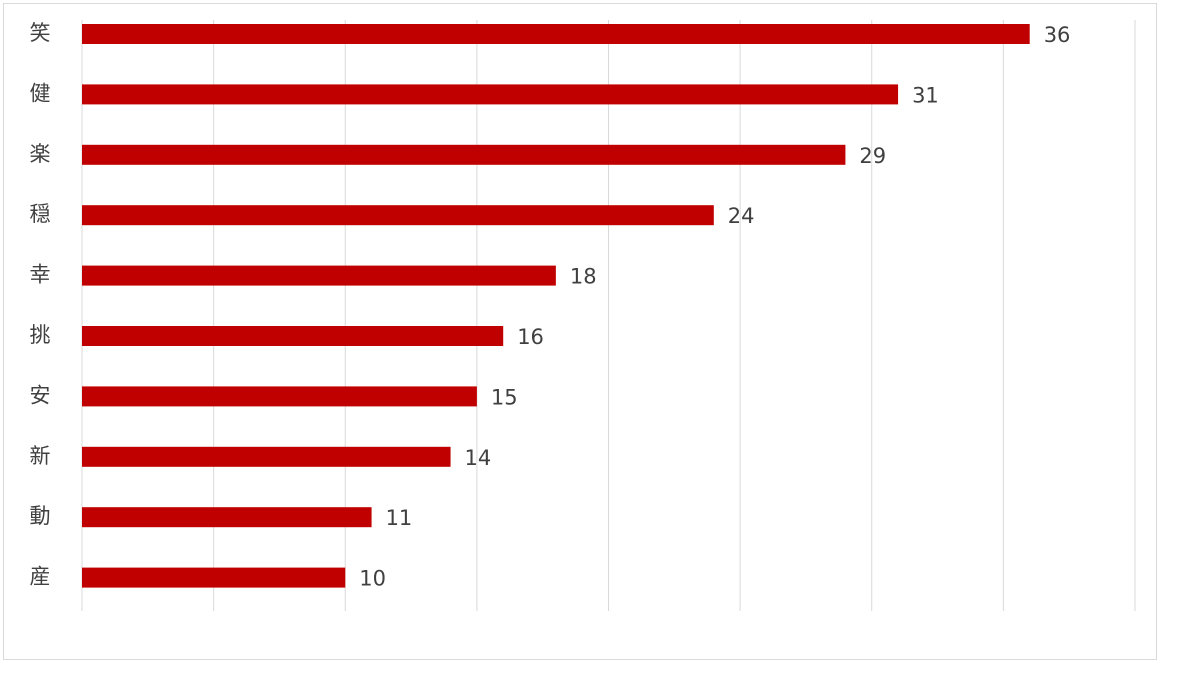 The width and height of the screenshot is (1200, 674). I want to click on y-tick-label: 穏, so click(40, 214).